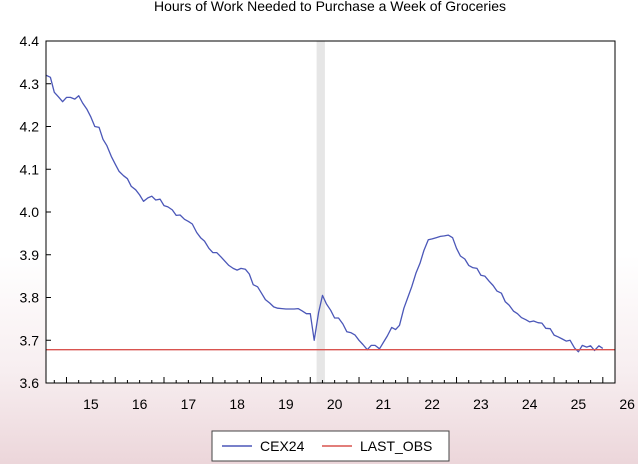 The height and width of the screenshot is (464, 638). Describe the element at coordinates (344, 394) in the screenshot. I see `x-axis: 15 16 17 18 19 20 21 22 23 24 25 26` at that location.